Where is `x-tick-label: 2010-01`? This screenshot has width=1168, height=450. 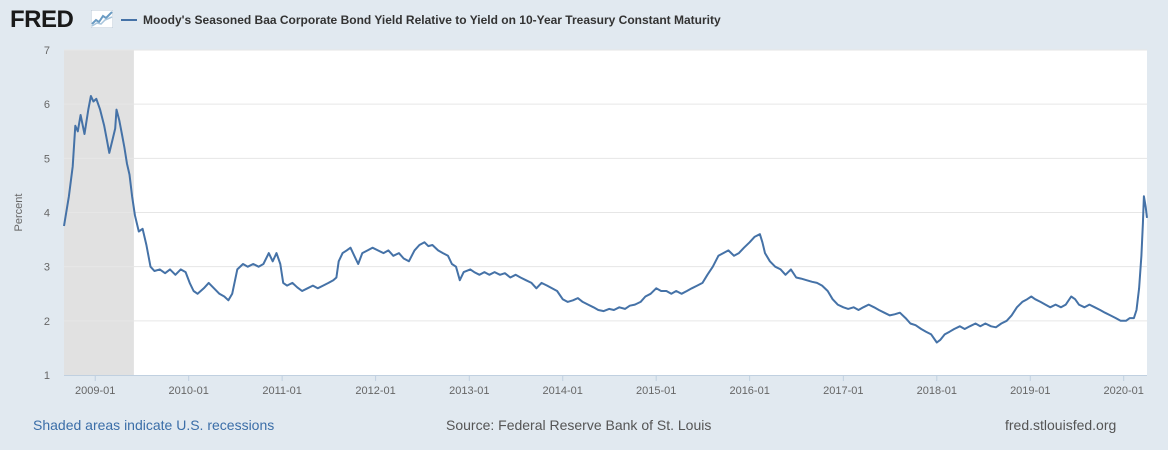
x-tick-label: 2010-01 is located at coordinates (188, 391).